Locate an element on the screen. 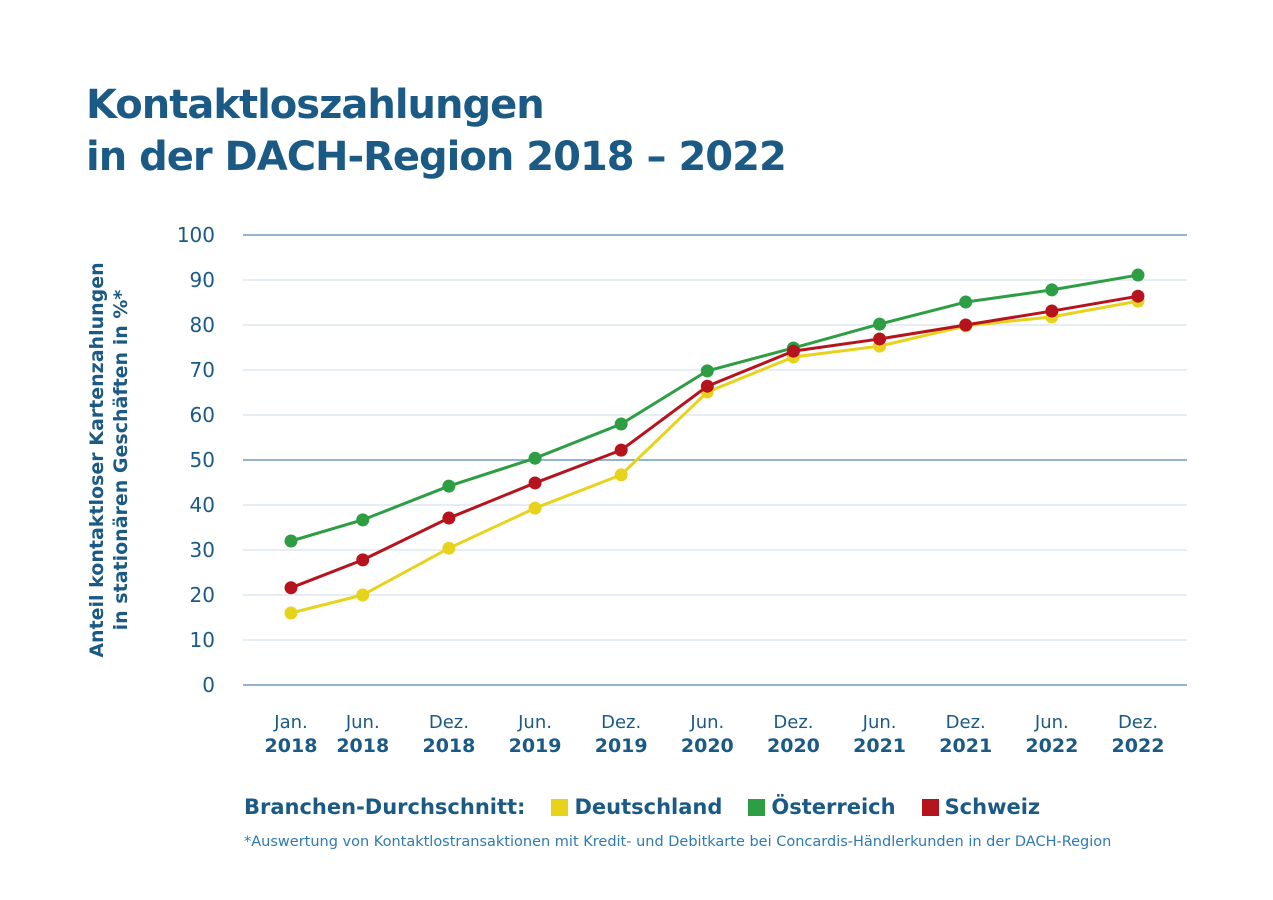 The height and width of the screenshot is (900, 1273). legend-swatch-oesterreich is located at coordinates (757, 807).